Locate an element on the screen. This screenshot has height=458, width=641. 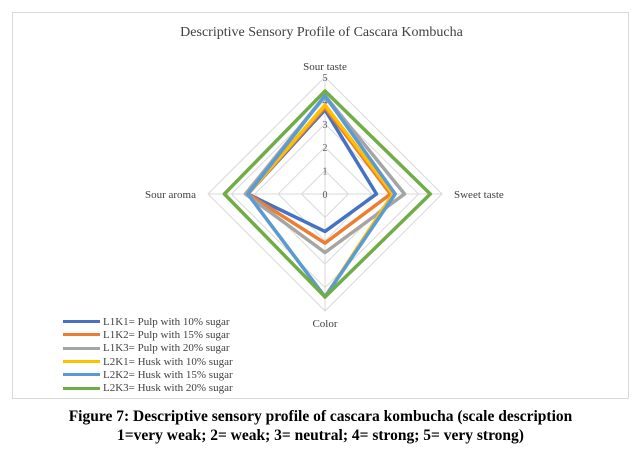
axis-label: Sweet taste is located at coordinates (479, 195).